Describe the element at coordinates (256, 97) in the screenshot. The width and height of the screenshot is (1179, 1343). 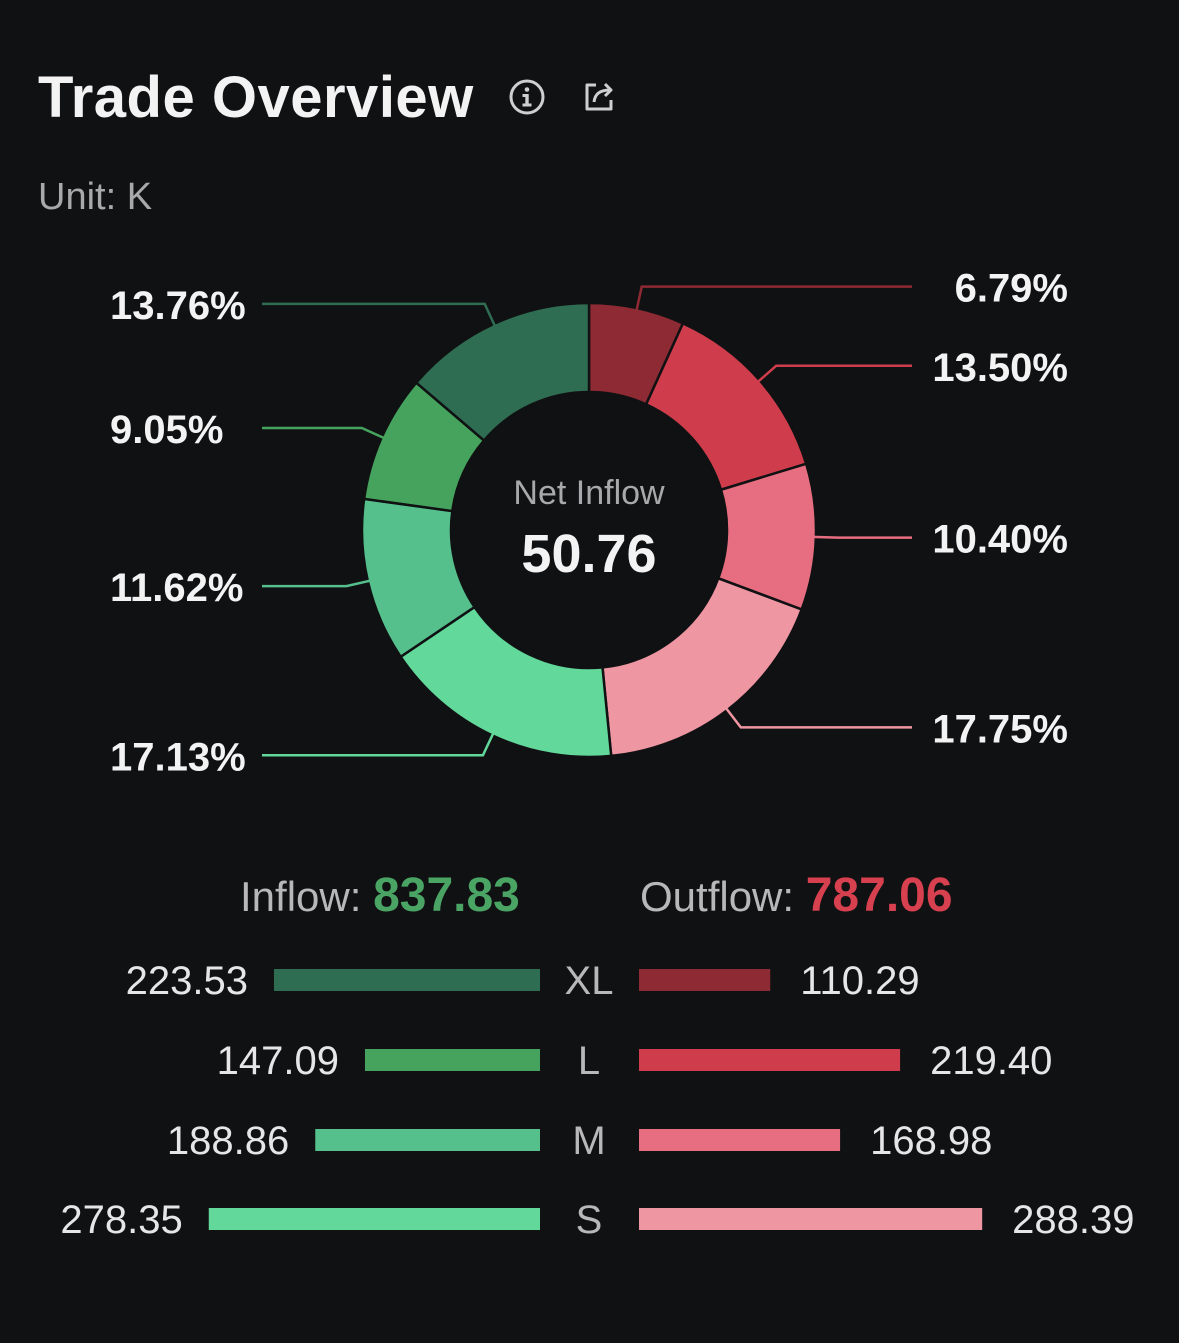
I see `page-title: Trade Overview` at that location.